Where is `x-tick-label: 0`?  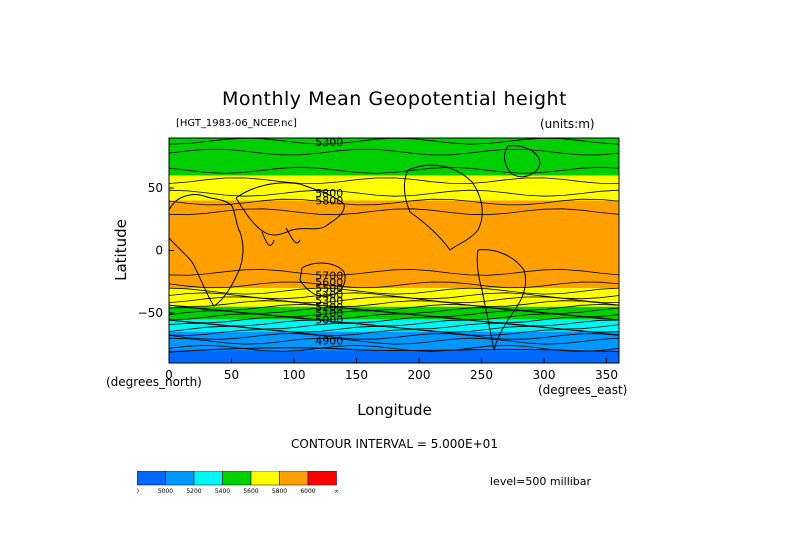 x-tick-label: 0 is located at coordinates (169, 375).